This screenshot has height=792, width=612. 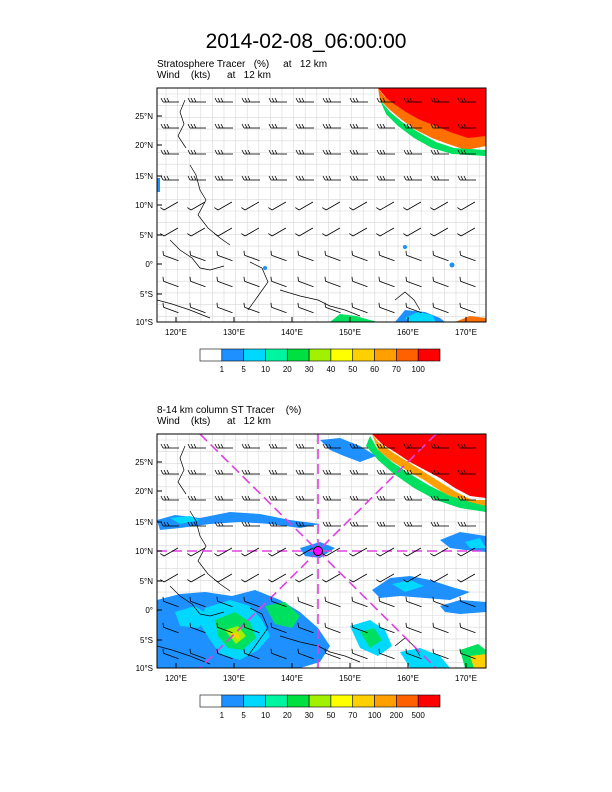 I want to click on lon-tick-label: 170°E, so click(x=466, y=678).